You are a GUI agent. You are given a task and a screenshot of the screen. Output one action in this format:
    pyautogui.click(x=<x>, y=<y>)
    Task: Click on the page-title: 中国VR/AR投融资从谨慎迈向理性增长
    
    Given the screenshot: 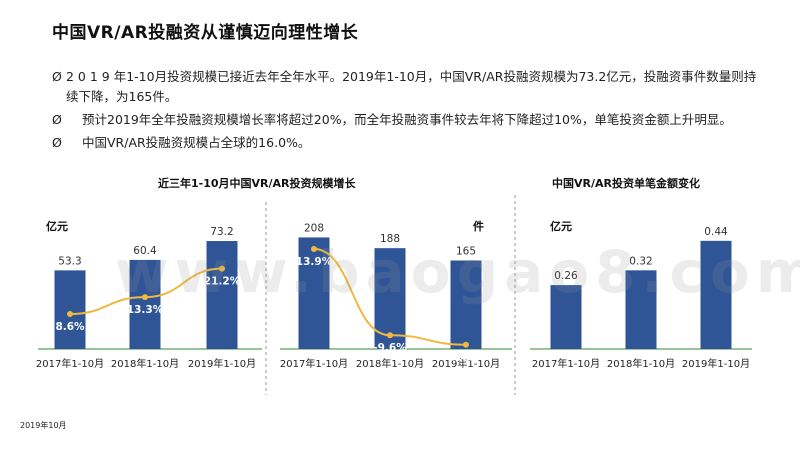 What is the action you would take?
    pyautogui.click(x=205, y=33)
    